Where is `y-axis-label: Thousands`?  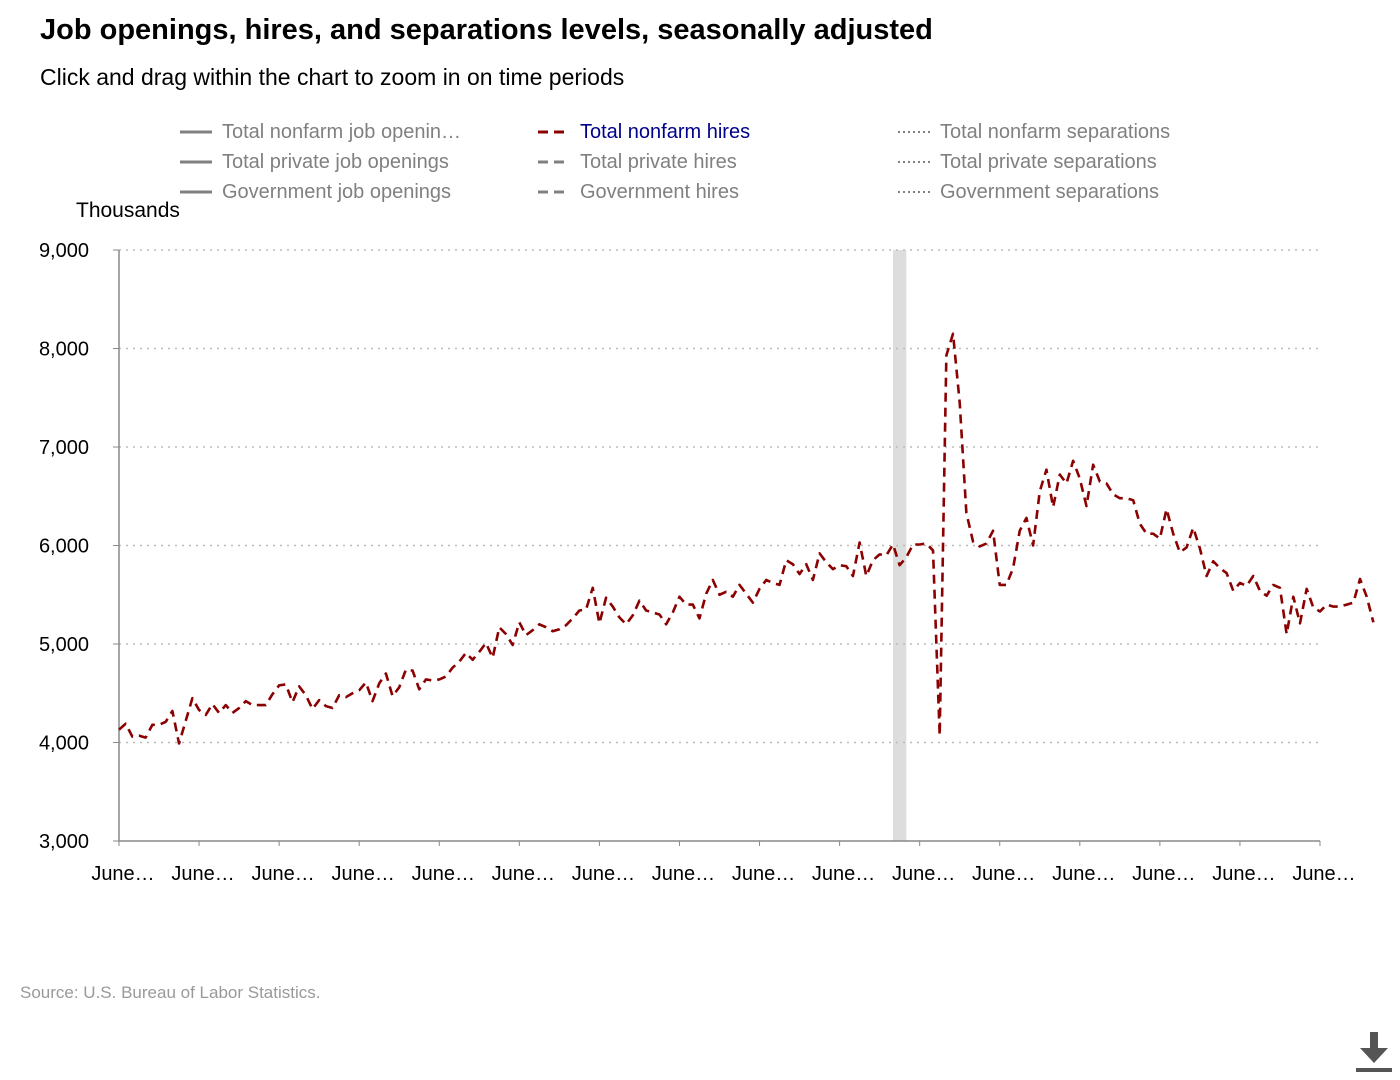 y-axis-label: Thousands is located at coordinates (128, 210).